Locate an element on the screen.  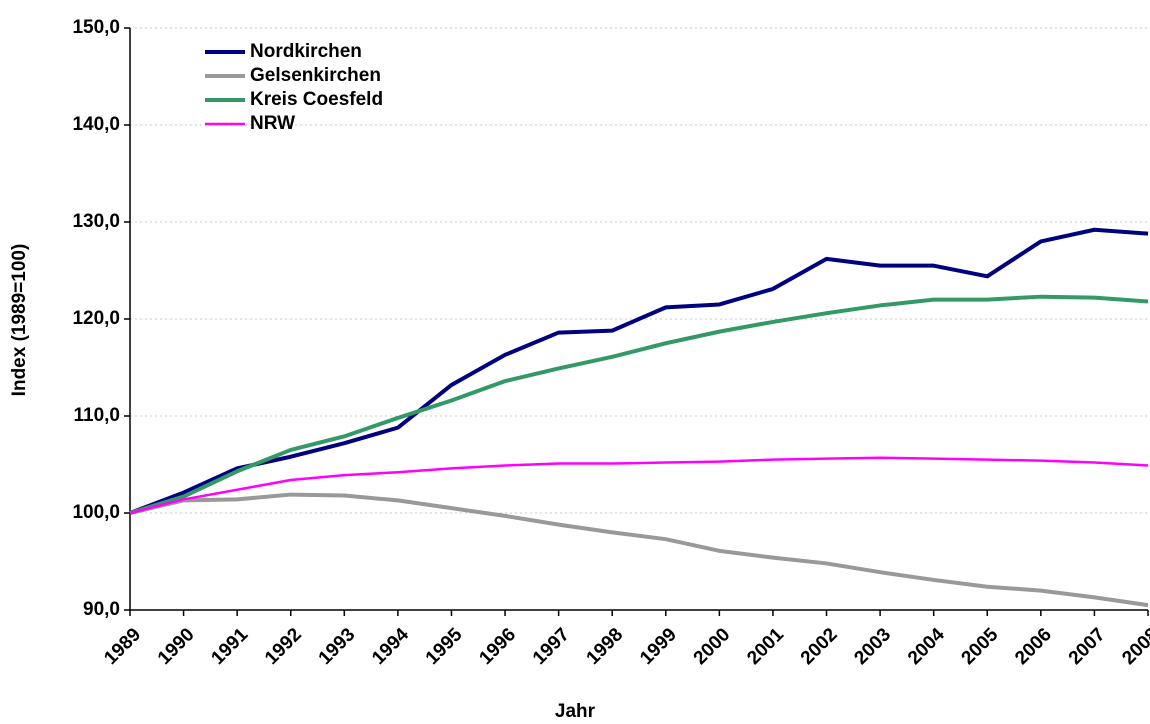
x-tick-label: 1998 is located at coordinates (605, 646).